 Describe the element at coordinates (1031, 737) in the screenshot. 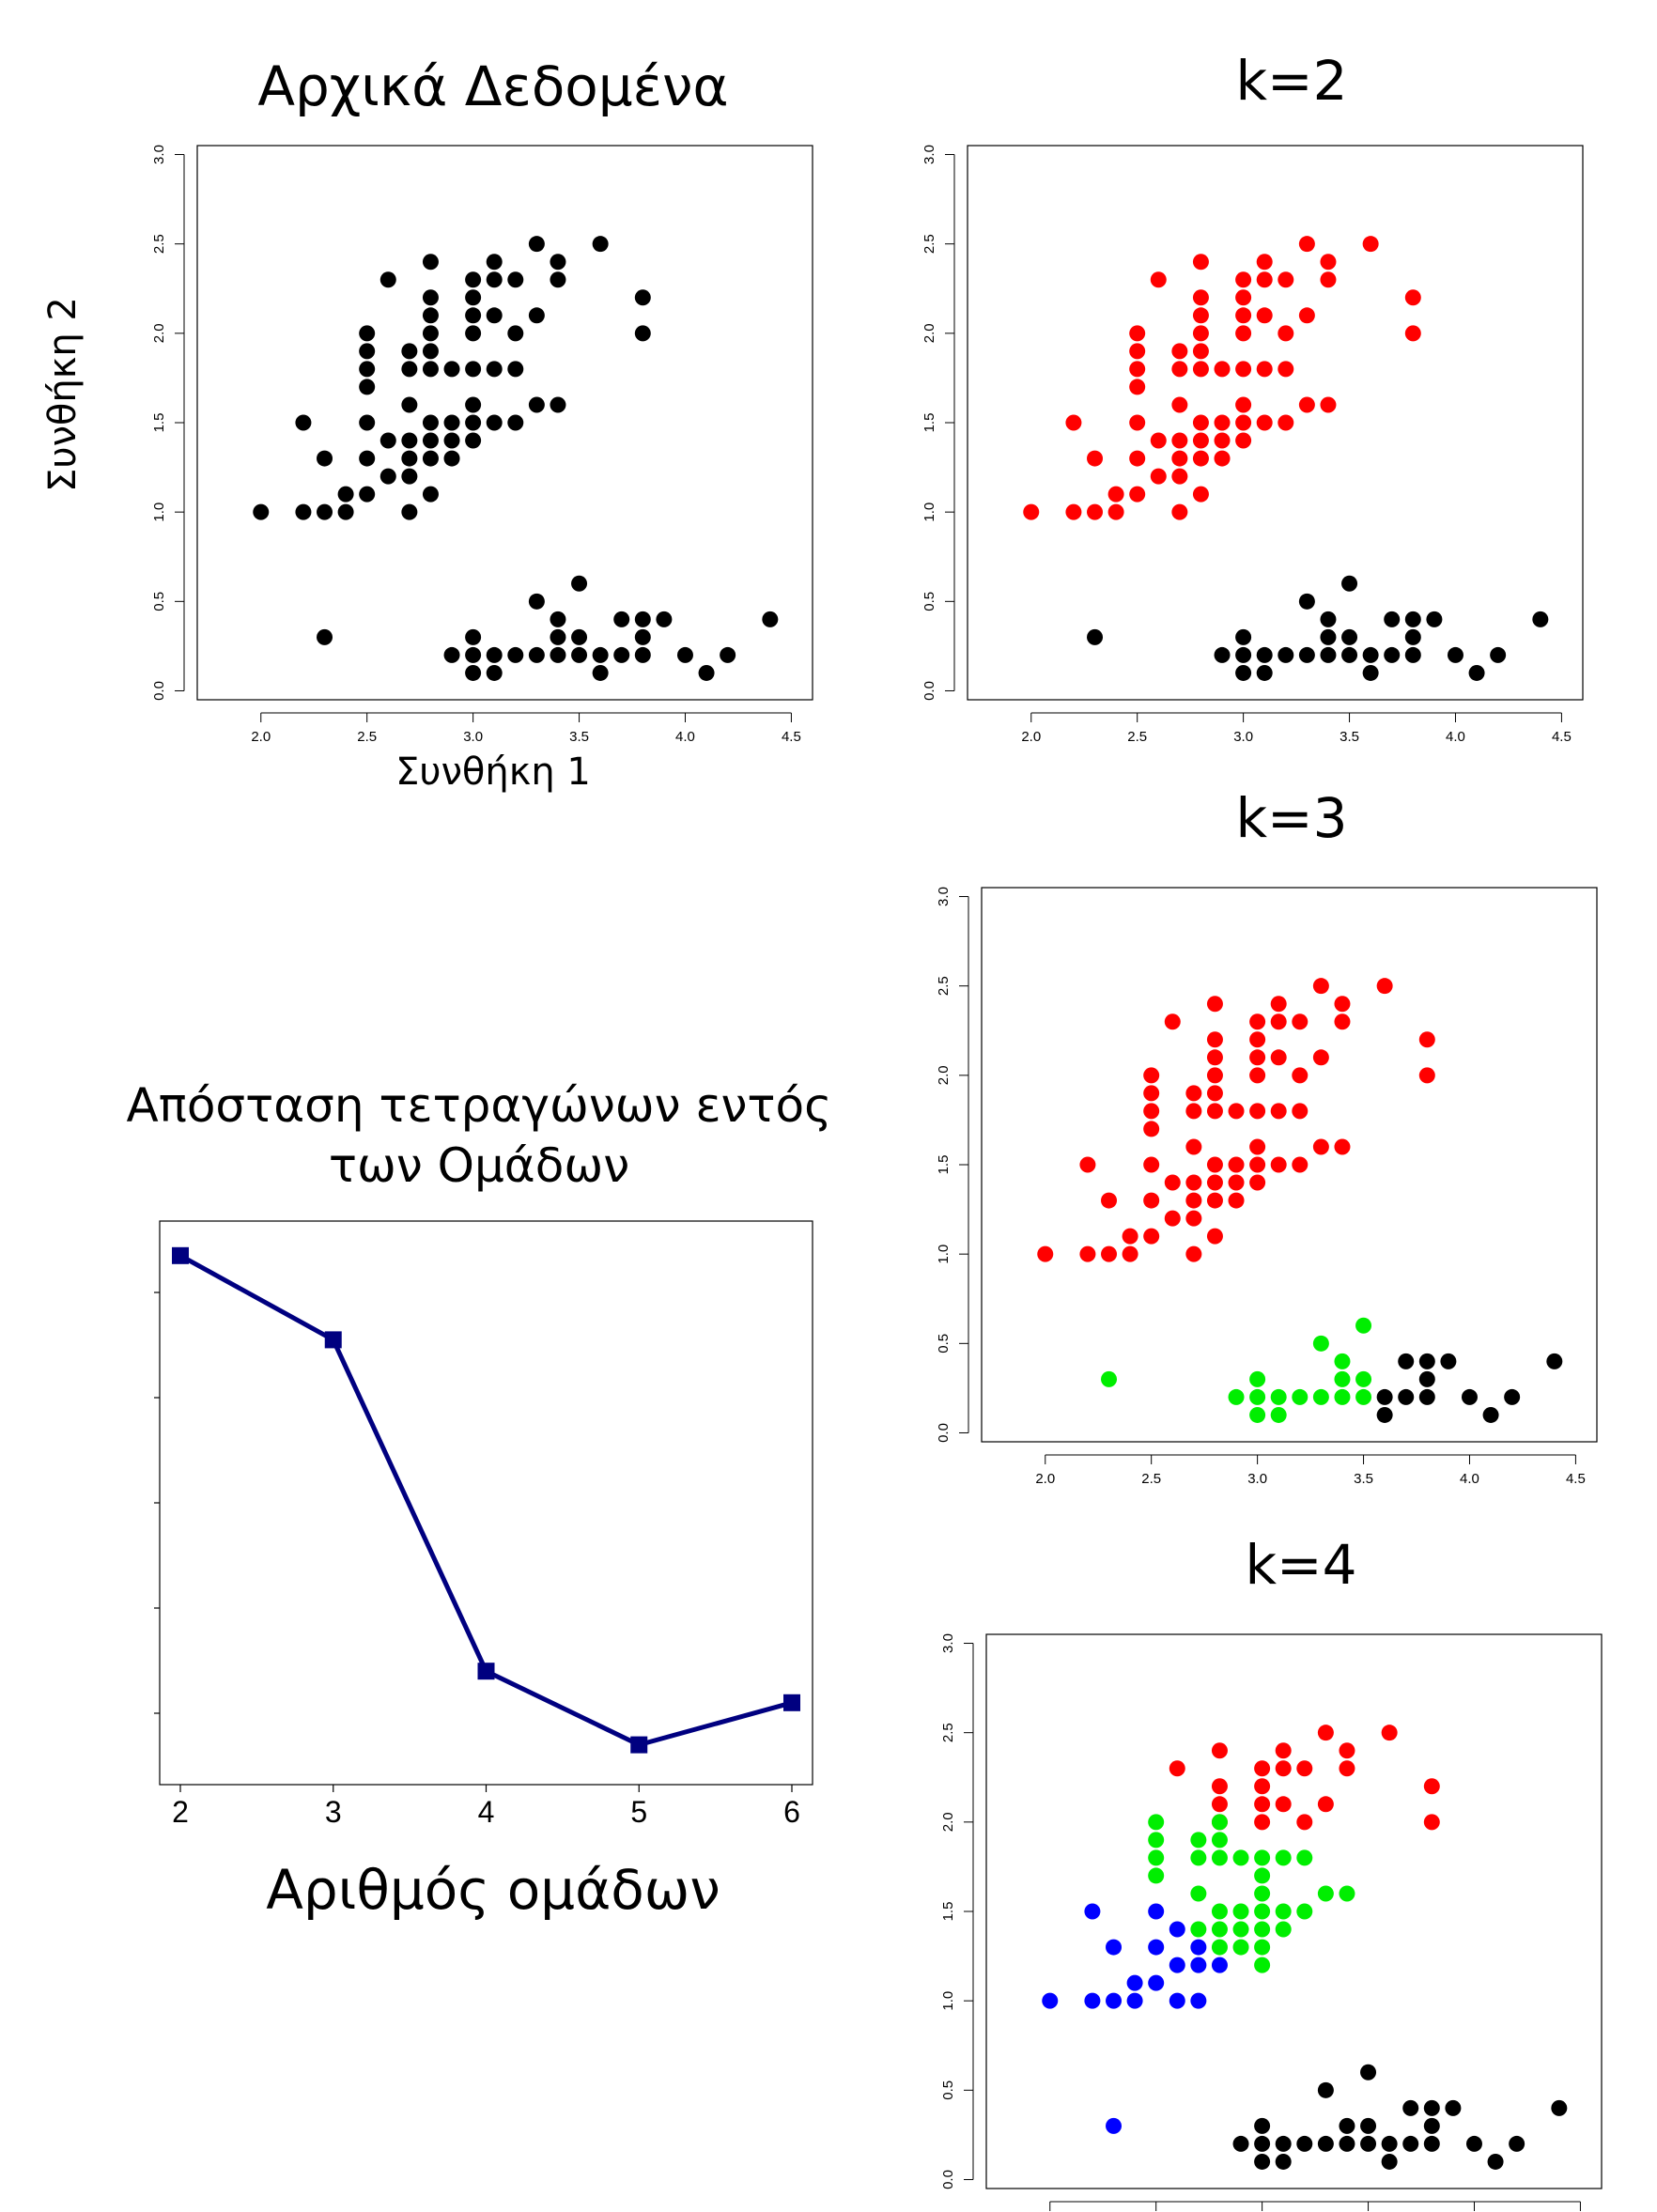

I see `k2-x-tick-label: 2.0` at that location.